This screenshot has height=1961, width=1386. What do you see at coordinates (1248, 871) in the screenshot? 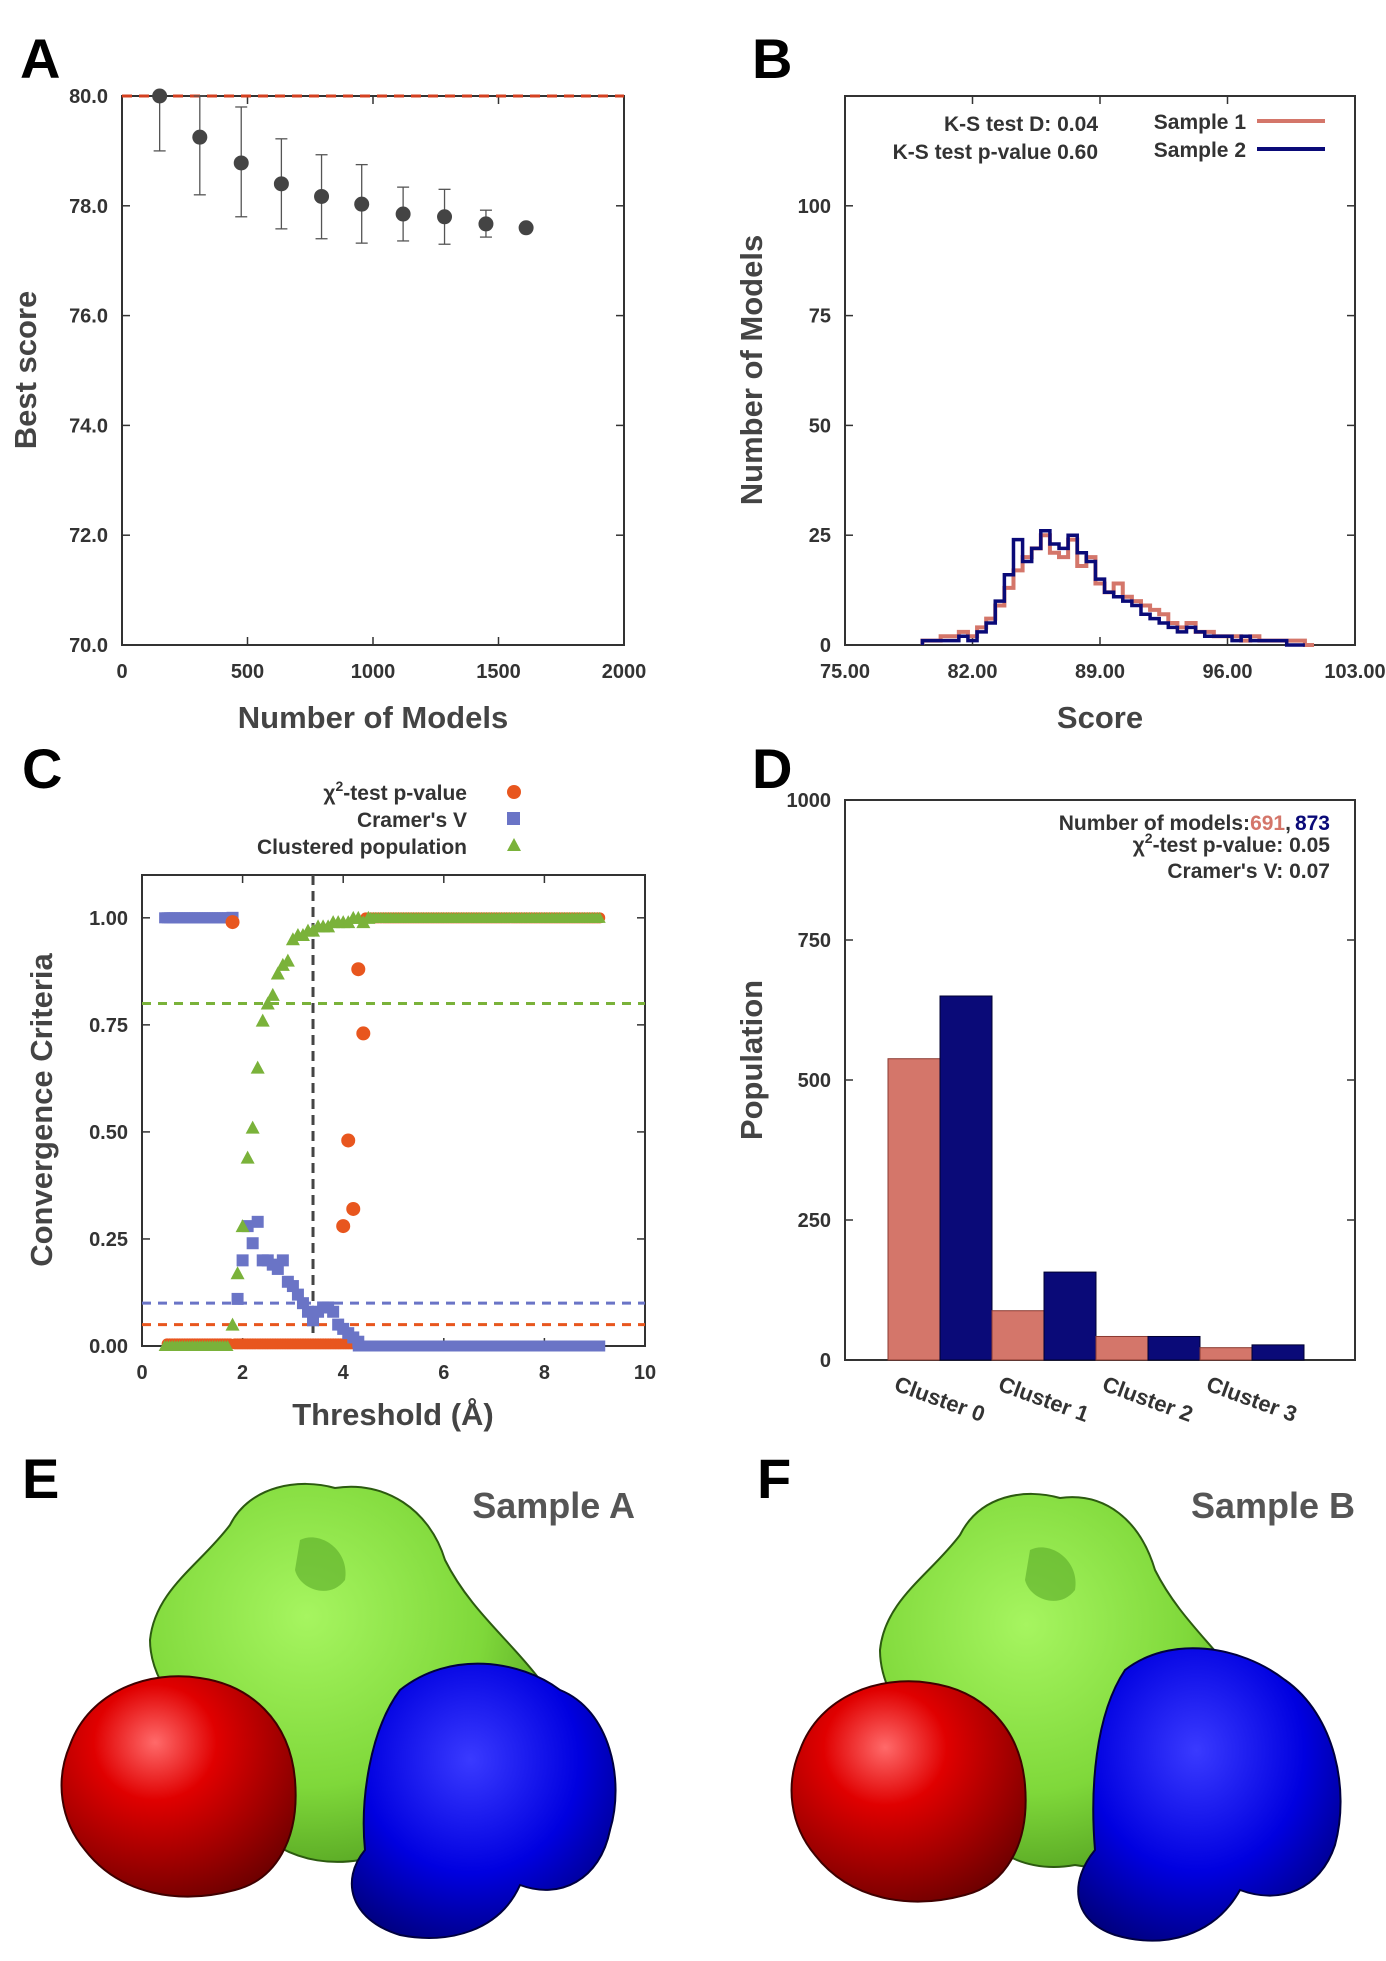
I see `cramer-annotation: Cramer's V: 0.07` at bounding box center [1248, 871].